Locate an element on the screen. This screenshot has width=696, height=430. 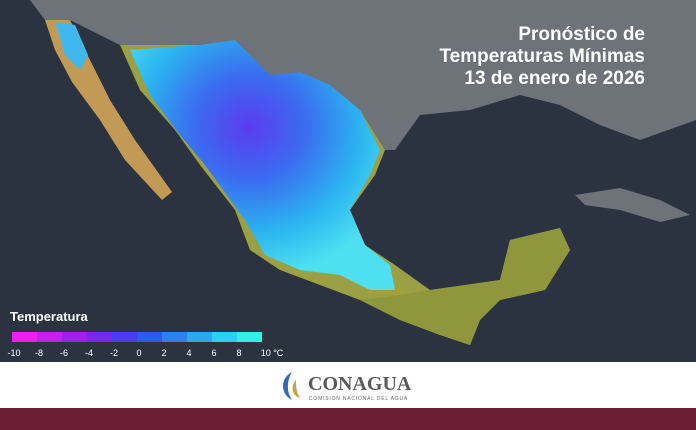
footer is located at coordinates (348, 385).